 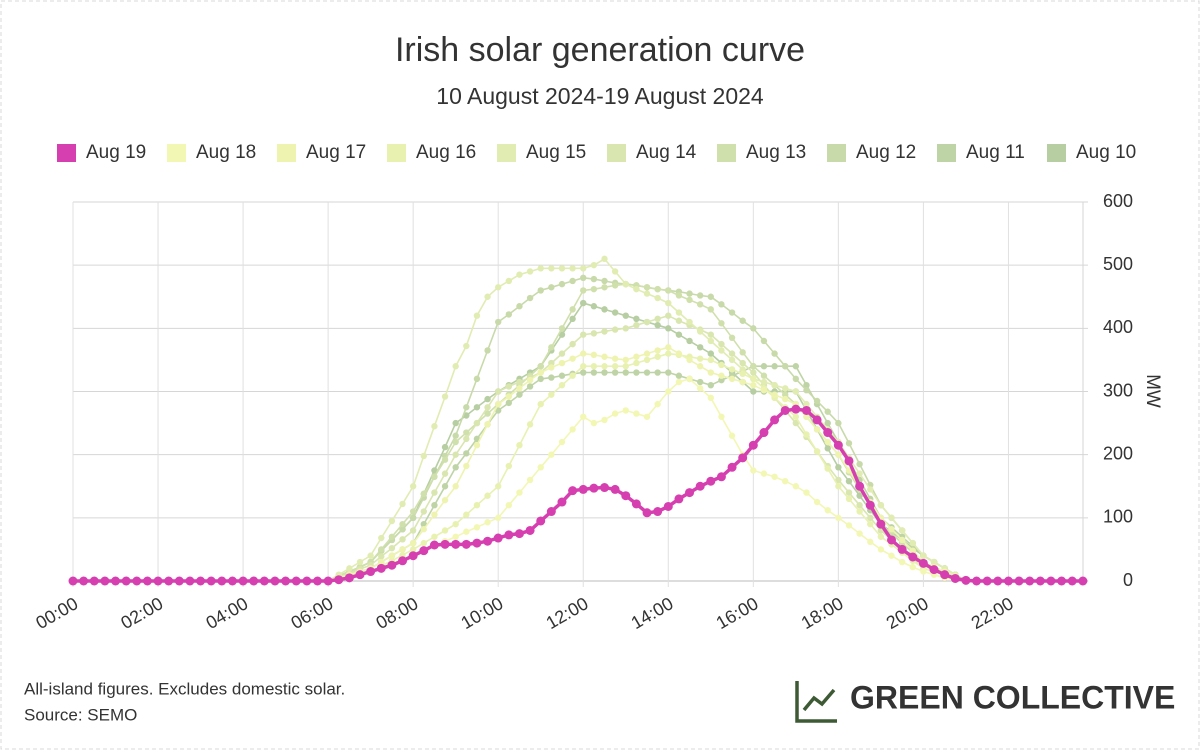 I want to click on brand-logo, so click(x=816, y=702).